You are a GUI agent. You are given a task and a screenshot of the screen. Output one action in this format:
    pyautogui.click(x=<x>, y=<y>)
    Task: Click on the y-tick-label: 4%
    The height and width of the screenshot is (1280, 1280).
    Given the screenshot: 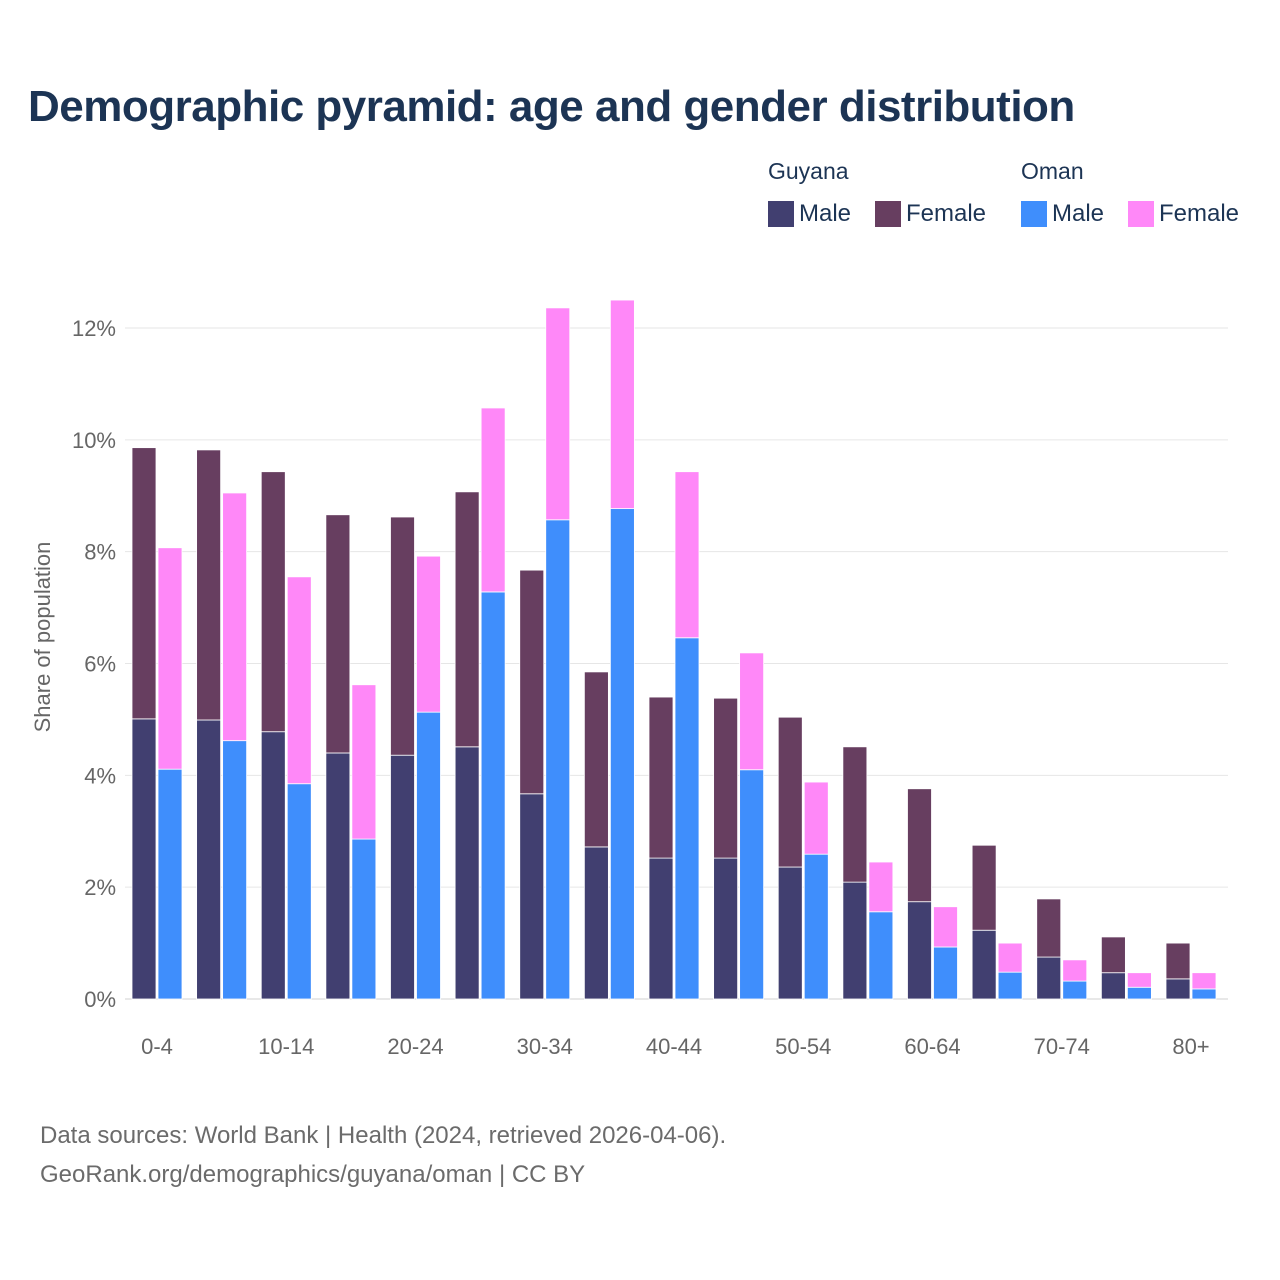 What is the action you would take?
    pyautogui.click(x=100, y=775)
    